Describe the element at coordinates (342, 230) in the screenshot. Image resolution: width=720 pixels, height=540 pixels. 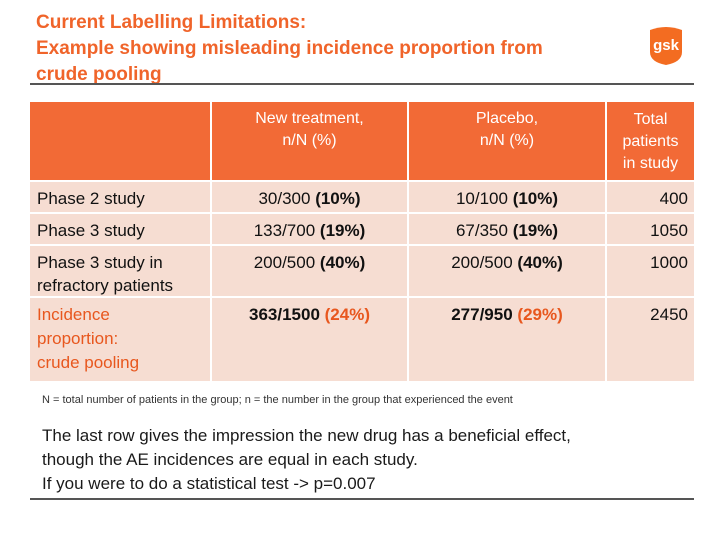
I see `new-pct: (19%)` at that location.